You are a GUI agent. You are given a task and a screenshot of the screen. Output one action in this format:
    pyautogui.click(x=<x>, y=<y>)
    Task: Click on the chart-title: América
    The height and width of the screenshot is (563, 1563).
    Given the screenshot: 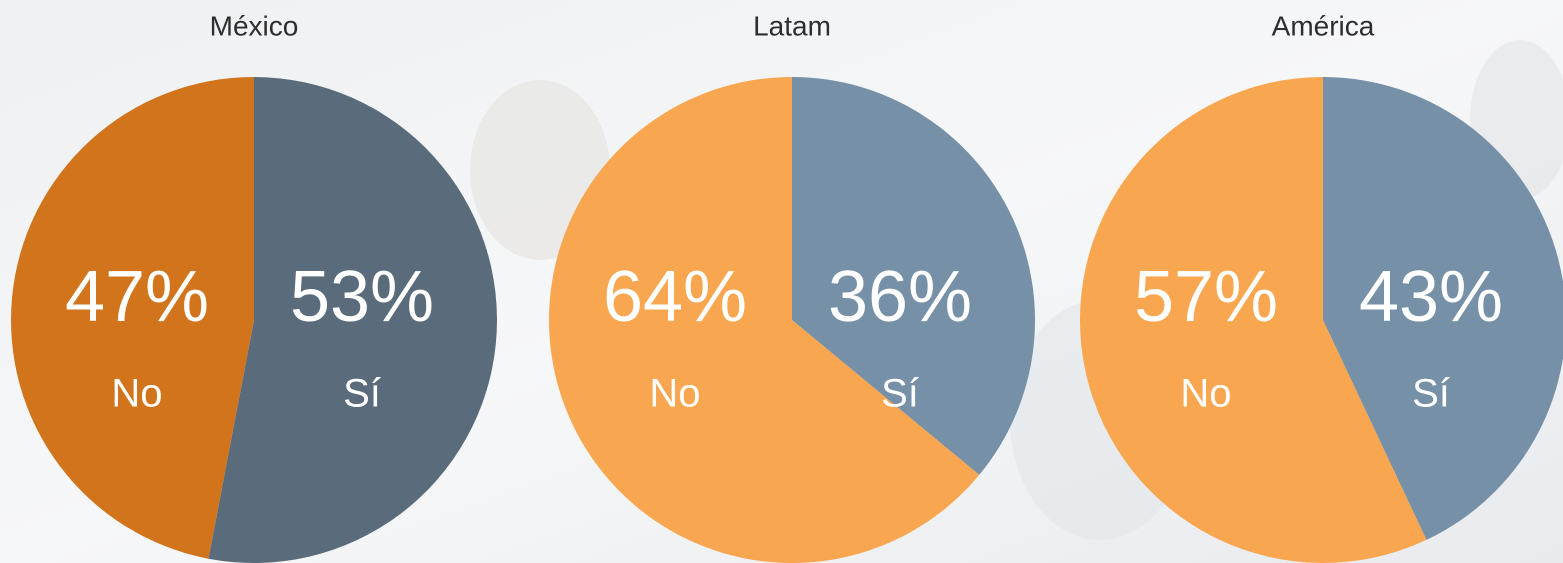 What is the action you would take?
    pyautogui.click(x=1323, y=25)
    